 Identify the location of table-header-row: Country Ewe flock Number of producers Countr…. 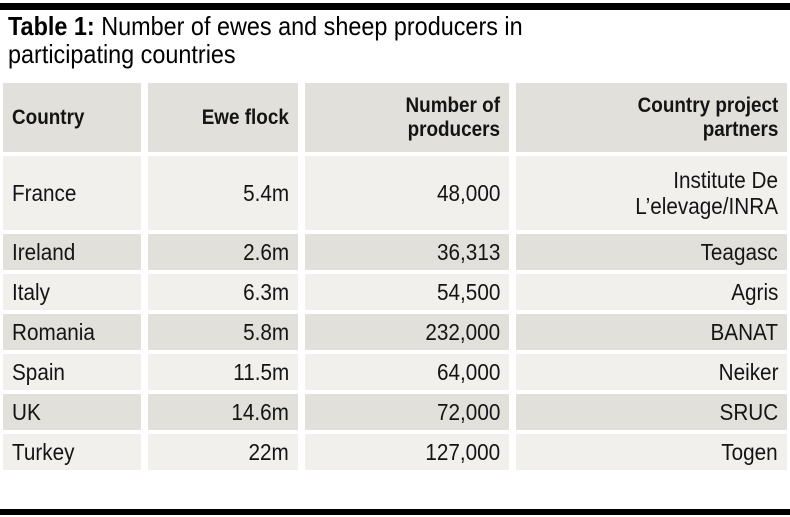
(395, 117).